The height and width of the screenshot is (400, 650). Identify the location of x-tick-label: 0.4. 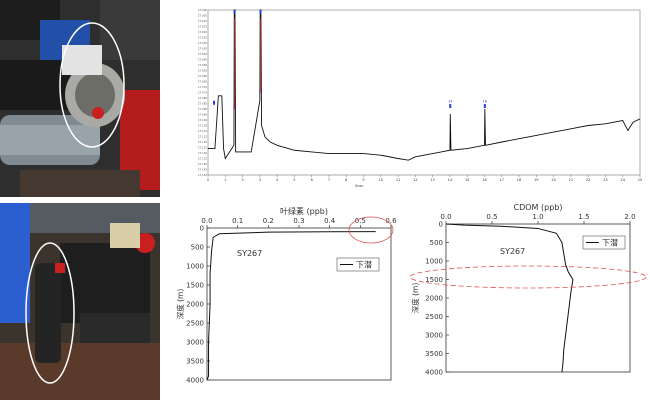
(330, 221).